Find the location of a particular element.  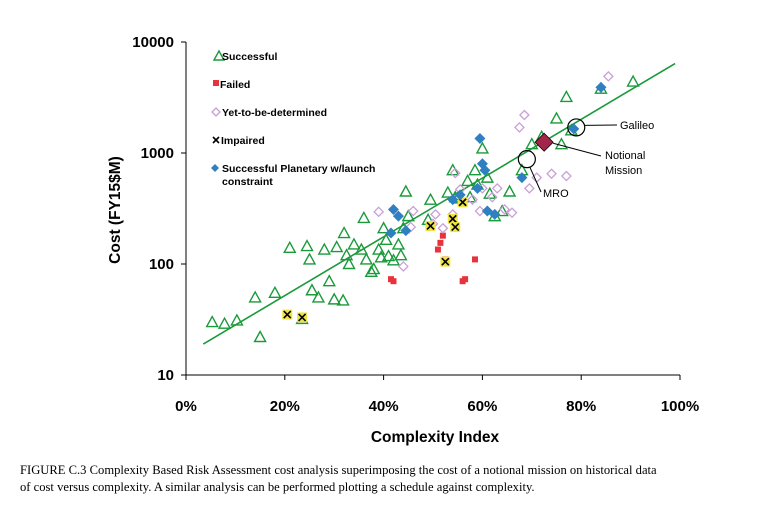

x-tick-label: 40% is located at coordinates (384, 406).